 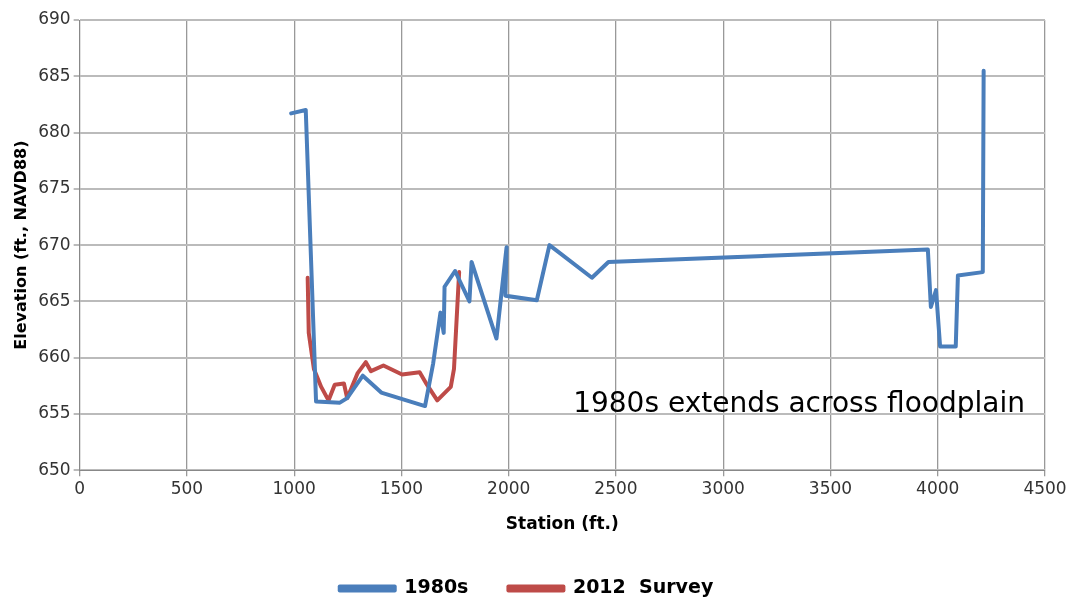 What do you see at coordinates (616, 487) in the screenshot?
I see `x-tick-label: 2500` at bounding box center [616, 487].